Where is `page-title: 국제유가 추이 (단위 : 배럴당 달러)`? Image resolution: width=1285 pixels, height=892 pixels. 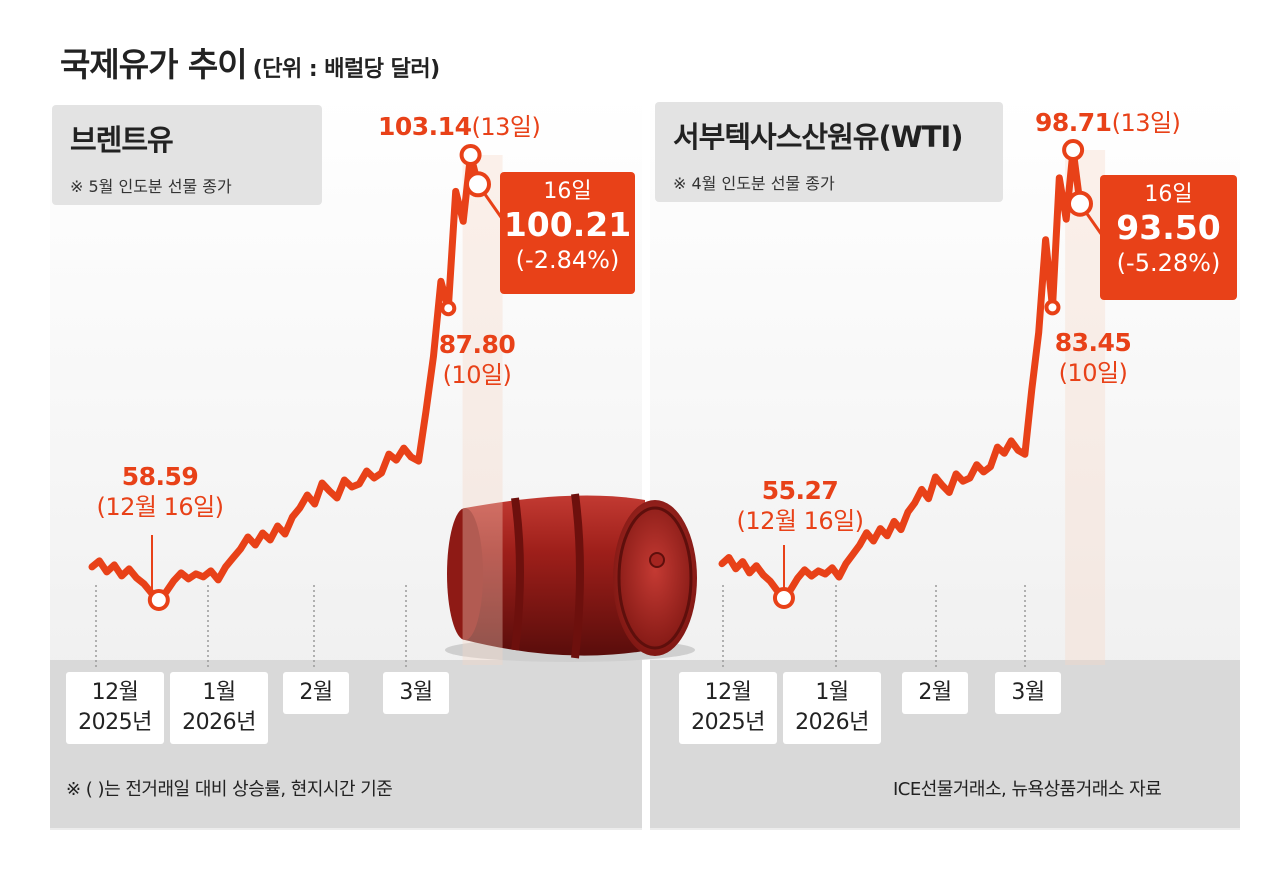 page-title: 국제유가 추이 (단위 : 배럴당 달러) is located at coordinates (250, 62).